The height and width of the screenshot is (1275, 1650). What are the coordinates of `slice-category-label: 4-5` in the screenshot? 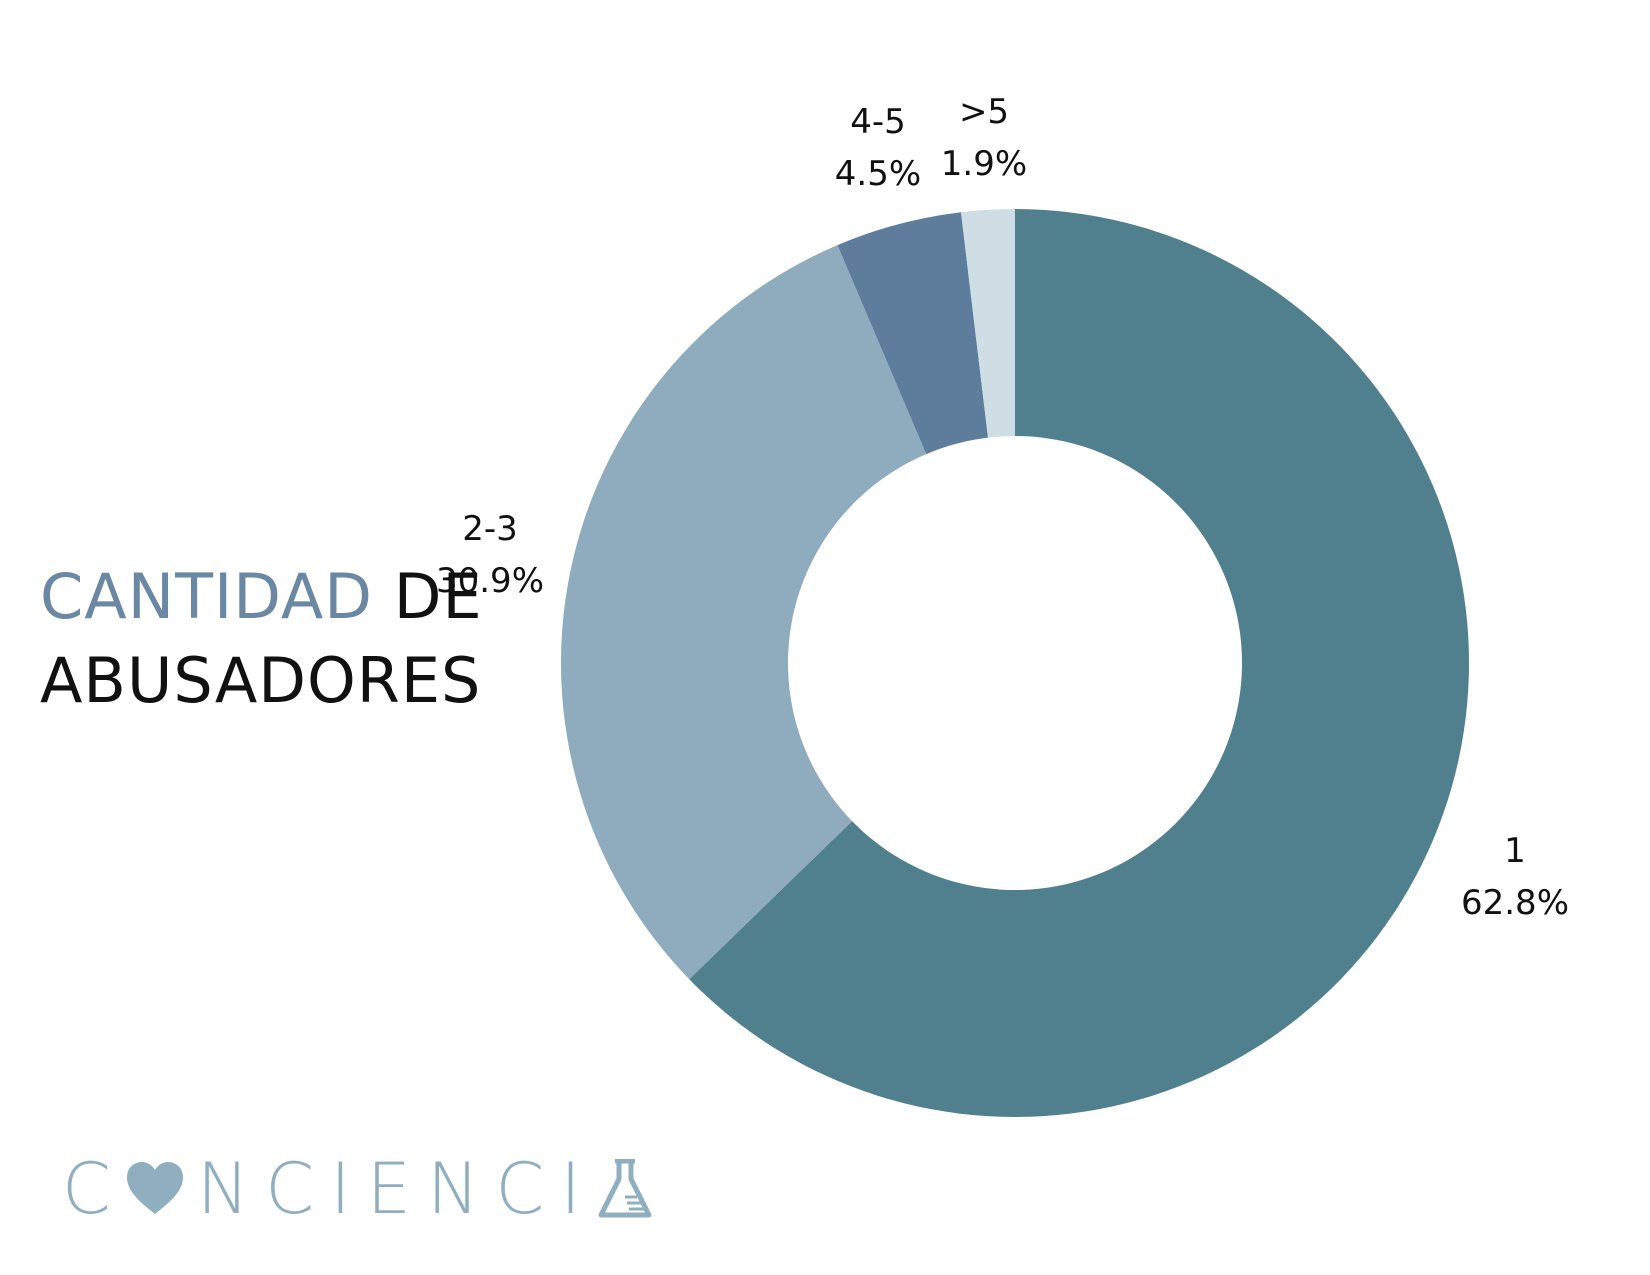 It's located at (878, 122).